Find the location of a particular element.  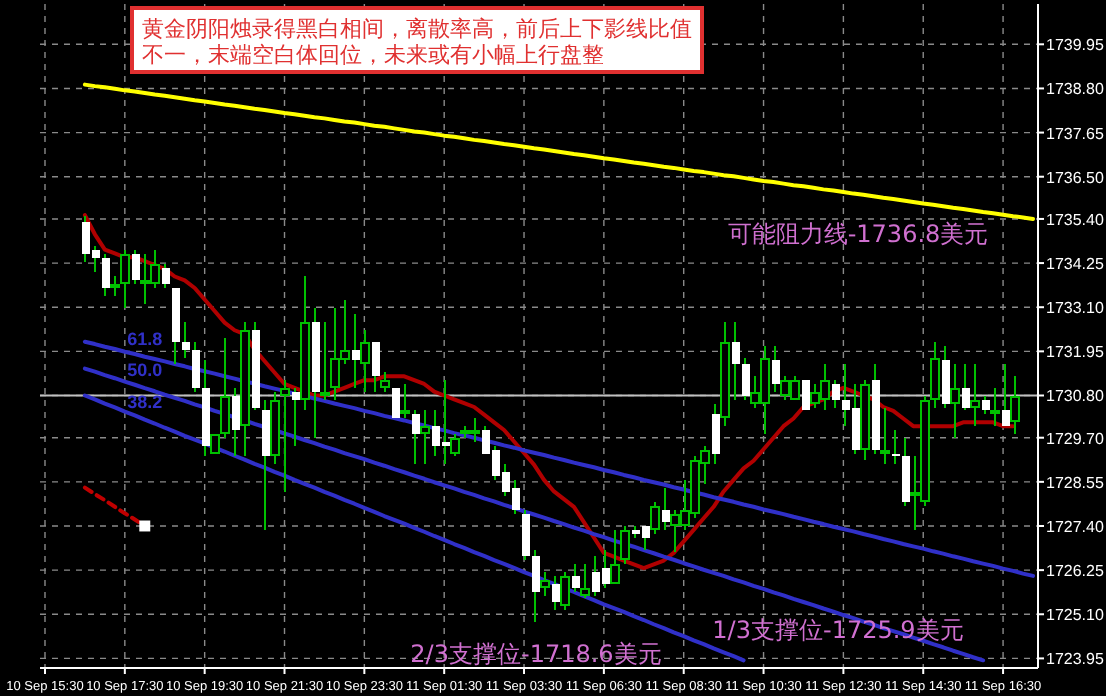

series-label: 38.2 is located at coordinates (145, 401).